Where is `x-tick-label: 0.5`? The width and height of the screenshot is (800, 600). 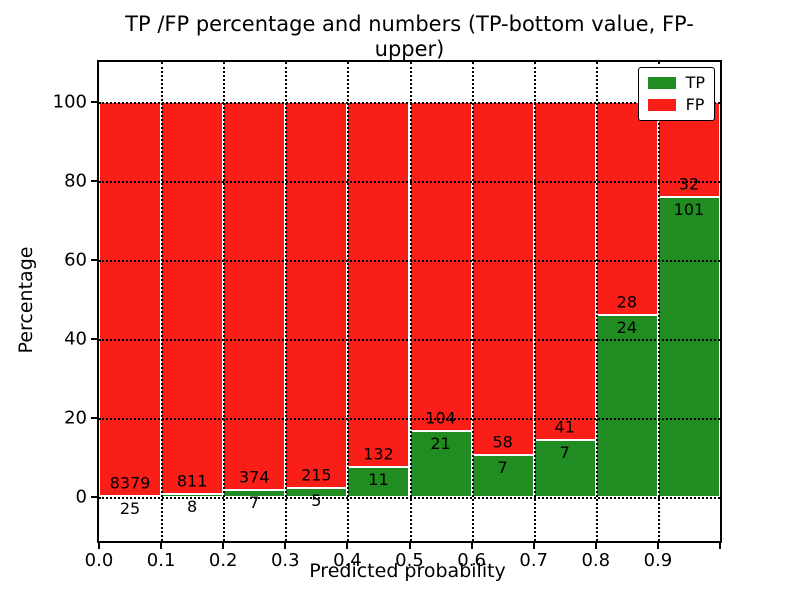
x-tick-label: 0.5 is located at coordinates (409, 560).